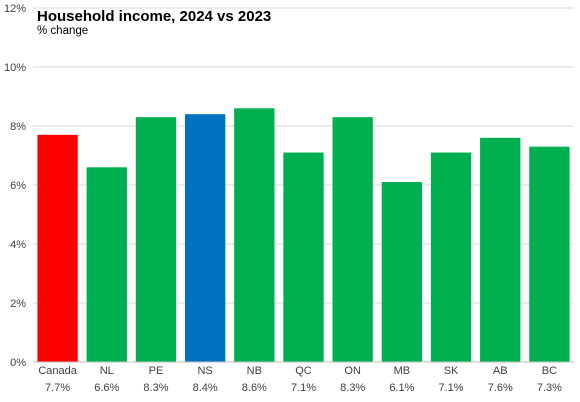 This screenshot has height=402, width=580. What do you see at coordinates (107, 371) in the screenshot?
I see `category-label: NL` at bounding box center [107, 371].